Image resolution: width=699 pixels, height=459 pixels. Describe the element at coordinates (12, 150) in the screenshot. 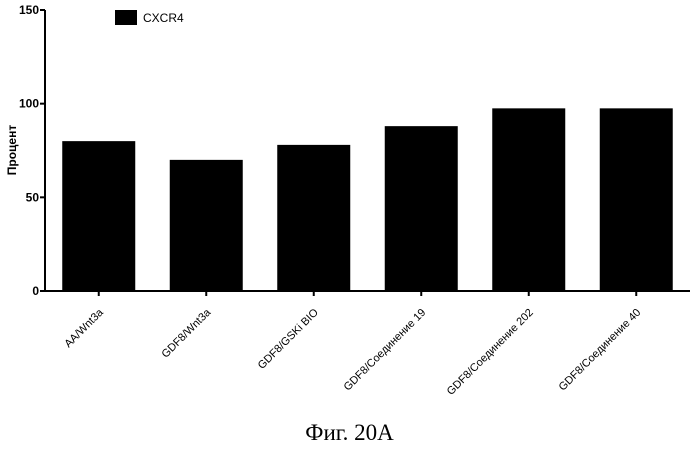

I see `y-axis-label: Процент` at that location.